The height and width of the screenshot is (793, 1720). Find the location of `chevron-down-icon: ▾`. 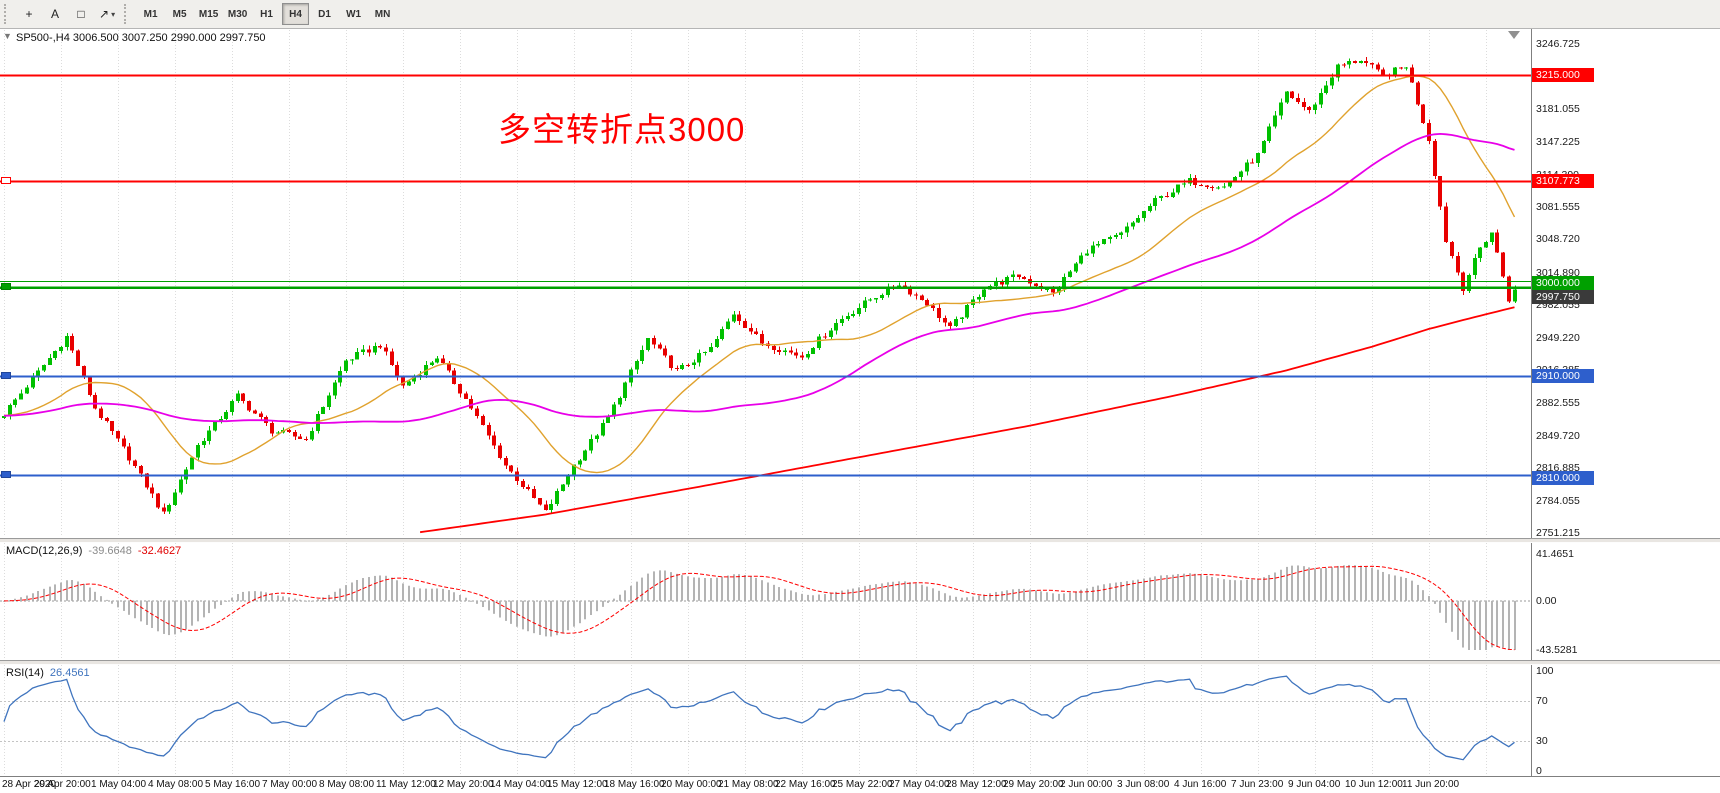

chevron-down-icon: ▾ is located at coordinates (113, 14).